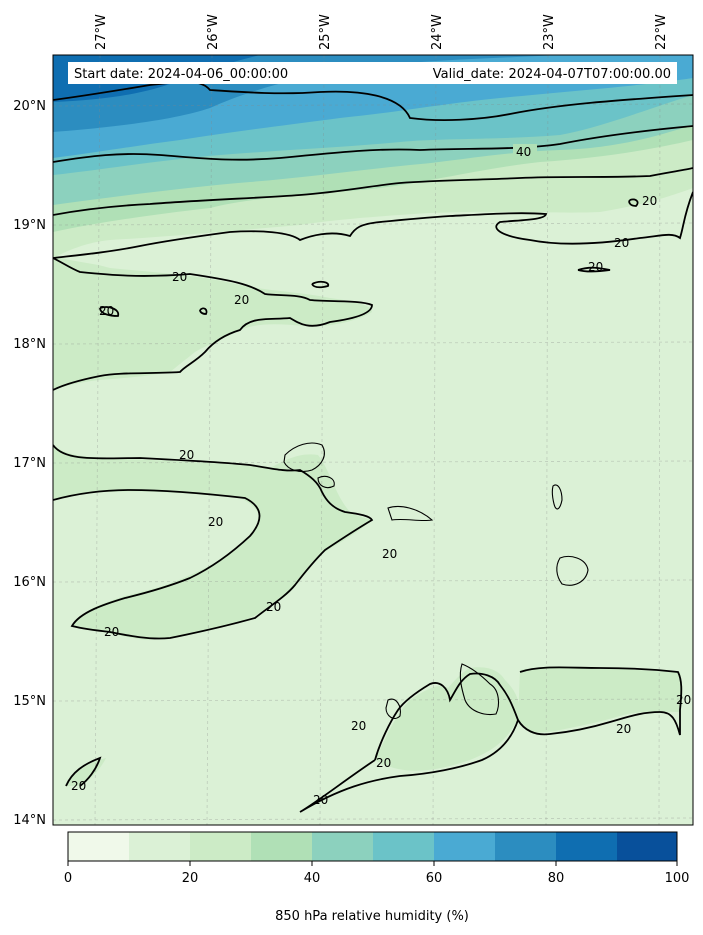 This screenshot has height=935, width=703. Describe the element at coordinates (372, 916) in the screenshot. I see `colorbar-label: 850 hPa relative humidity (%)` at that location.